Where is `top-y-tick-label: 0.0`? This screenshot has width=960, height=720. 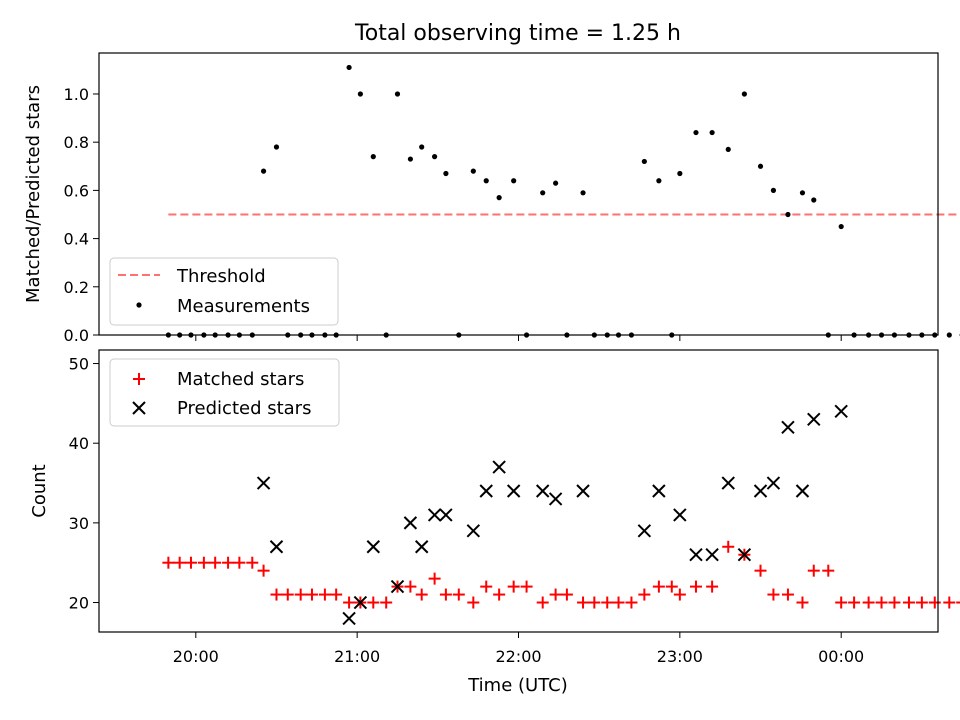 top-y-tick-label: 0.0 is located at coordinates (76, 335).